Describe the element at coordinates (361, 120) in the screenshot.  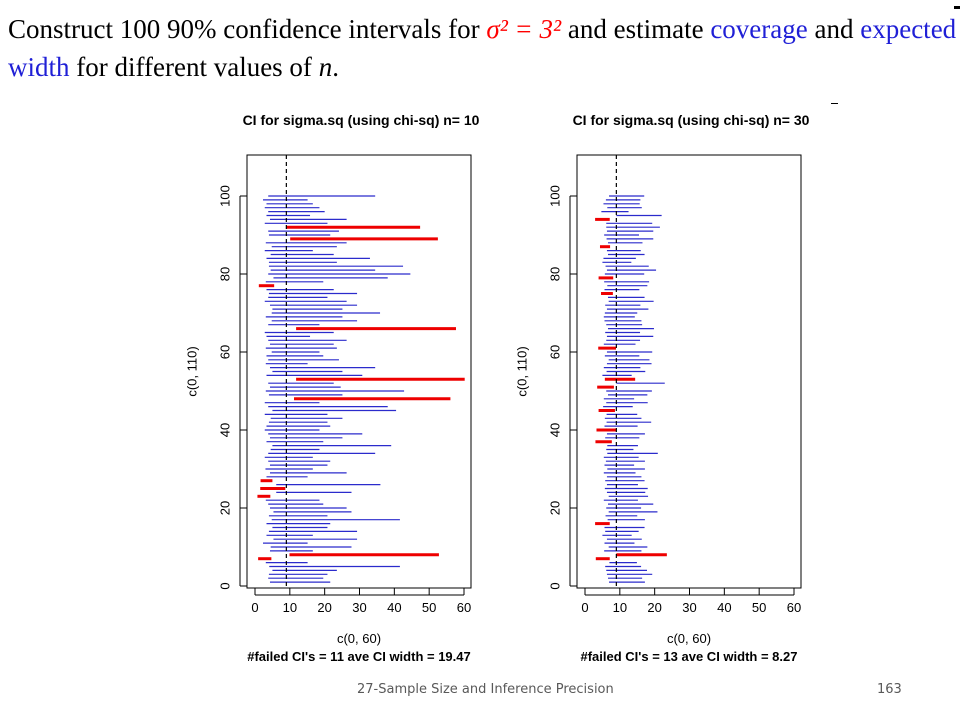
I see `chart-title-n10: CI for sigma.sq (using chi-sq) n= 10` at that location.